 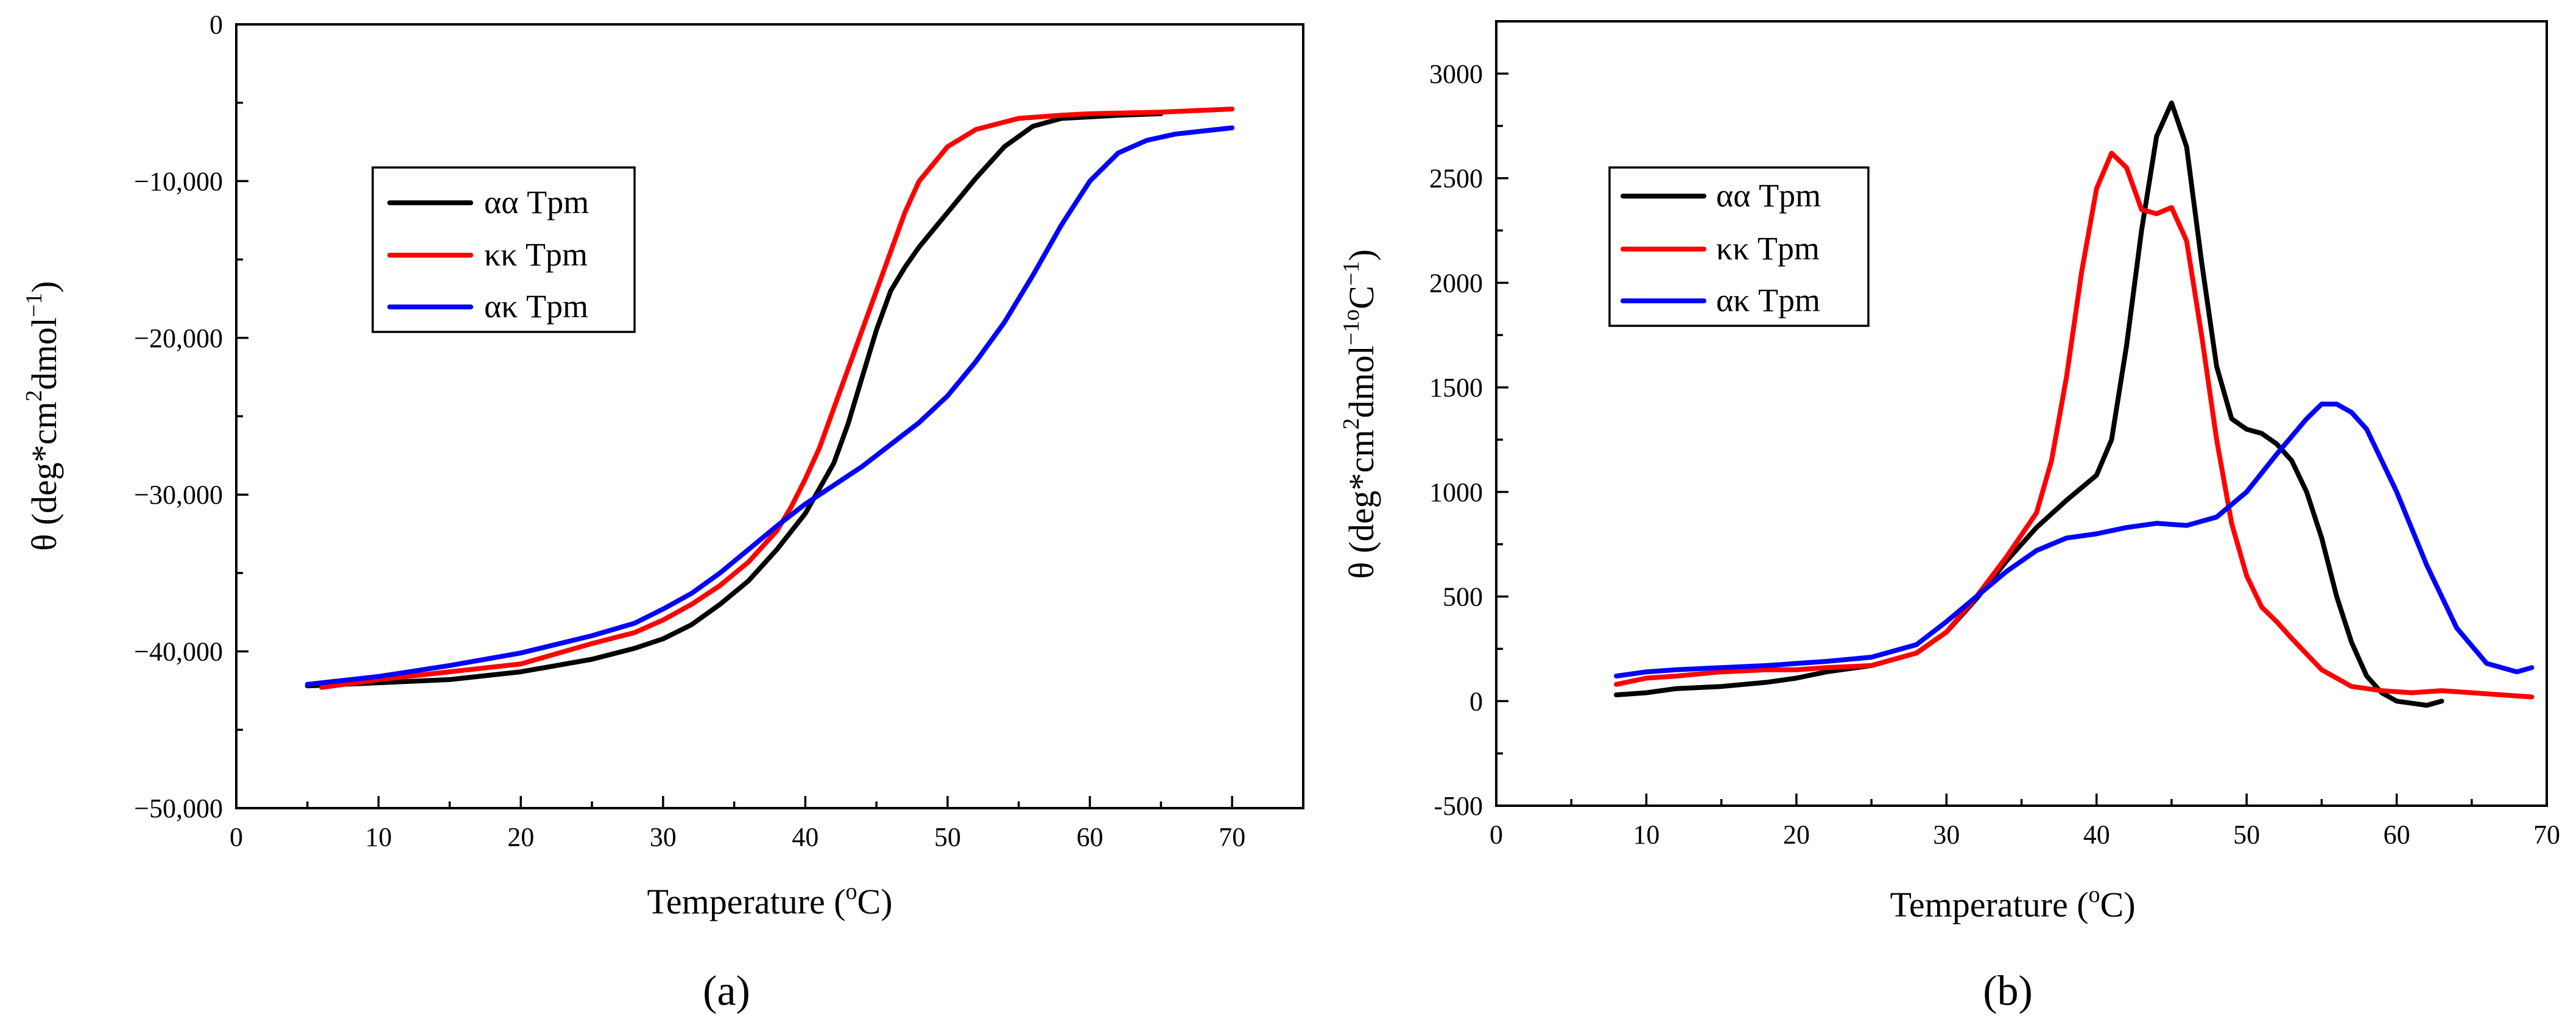 I want to click on panel-b-x-tick-label: 0, so click(x=1496, y=835).